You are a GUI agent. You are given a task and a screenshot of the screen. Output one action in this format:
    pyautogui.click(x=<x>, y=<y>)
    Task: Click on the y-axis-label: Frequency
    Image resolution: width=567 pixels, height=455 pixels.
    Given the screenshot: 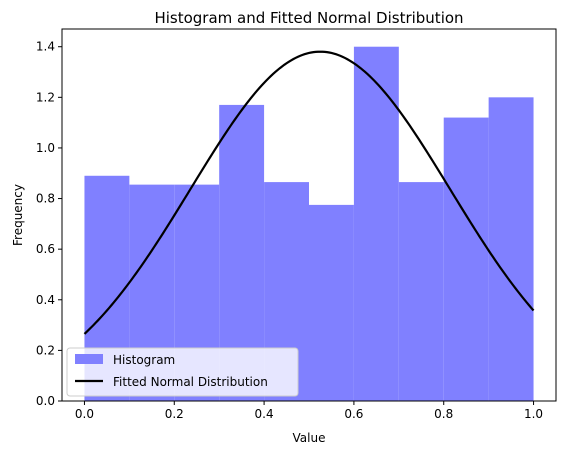 What is the action you would take?
    pyautogui.click(x=18, y=215)
    